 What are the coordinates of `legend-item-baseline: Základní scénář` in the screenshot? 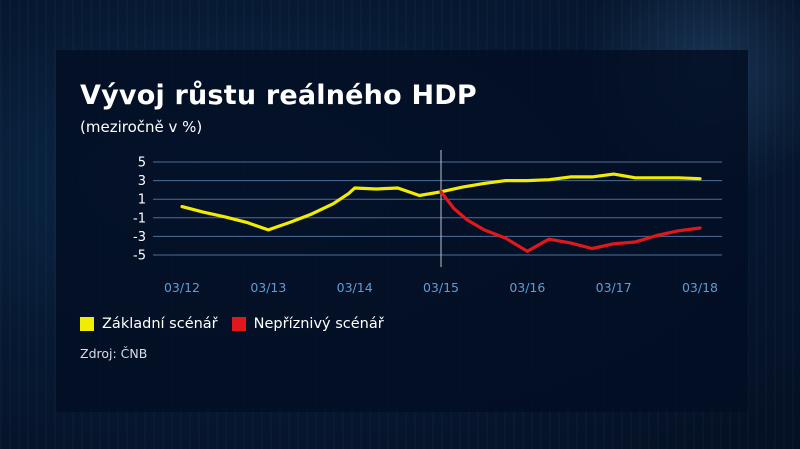 It's located at (149, 324).